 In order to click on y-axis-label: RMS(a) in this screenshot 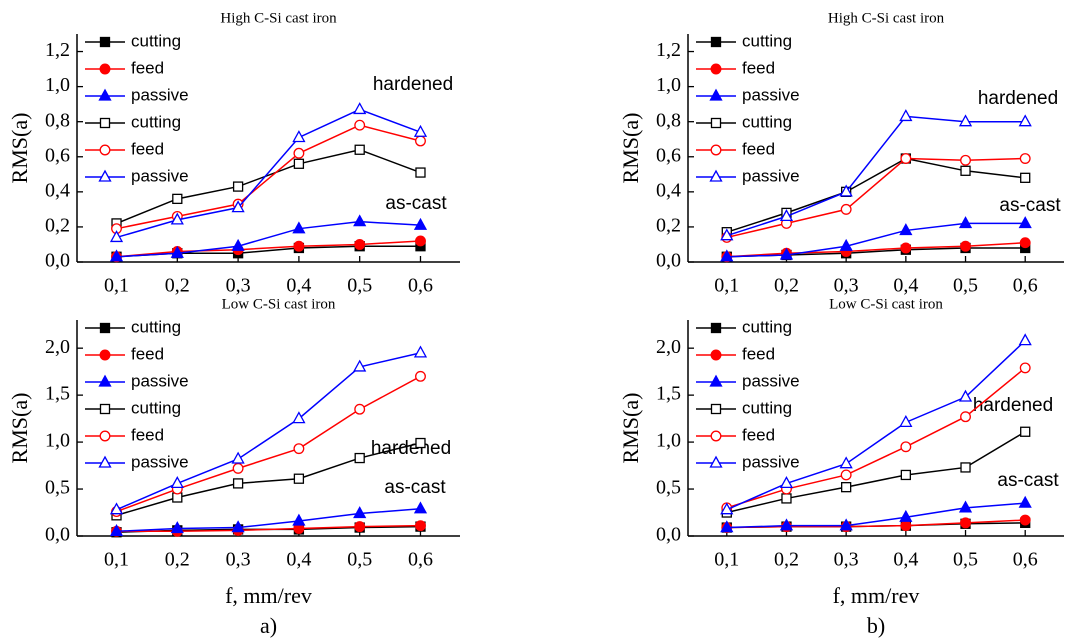, I will do `click(630, 148)`.